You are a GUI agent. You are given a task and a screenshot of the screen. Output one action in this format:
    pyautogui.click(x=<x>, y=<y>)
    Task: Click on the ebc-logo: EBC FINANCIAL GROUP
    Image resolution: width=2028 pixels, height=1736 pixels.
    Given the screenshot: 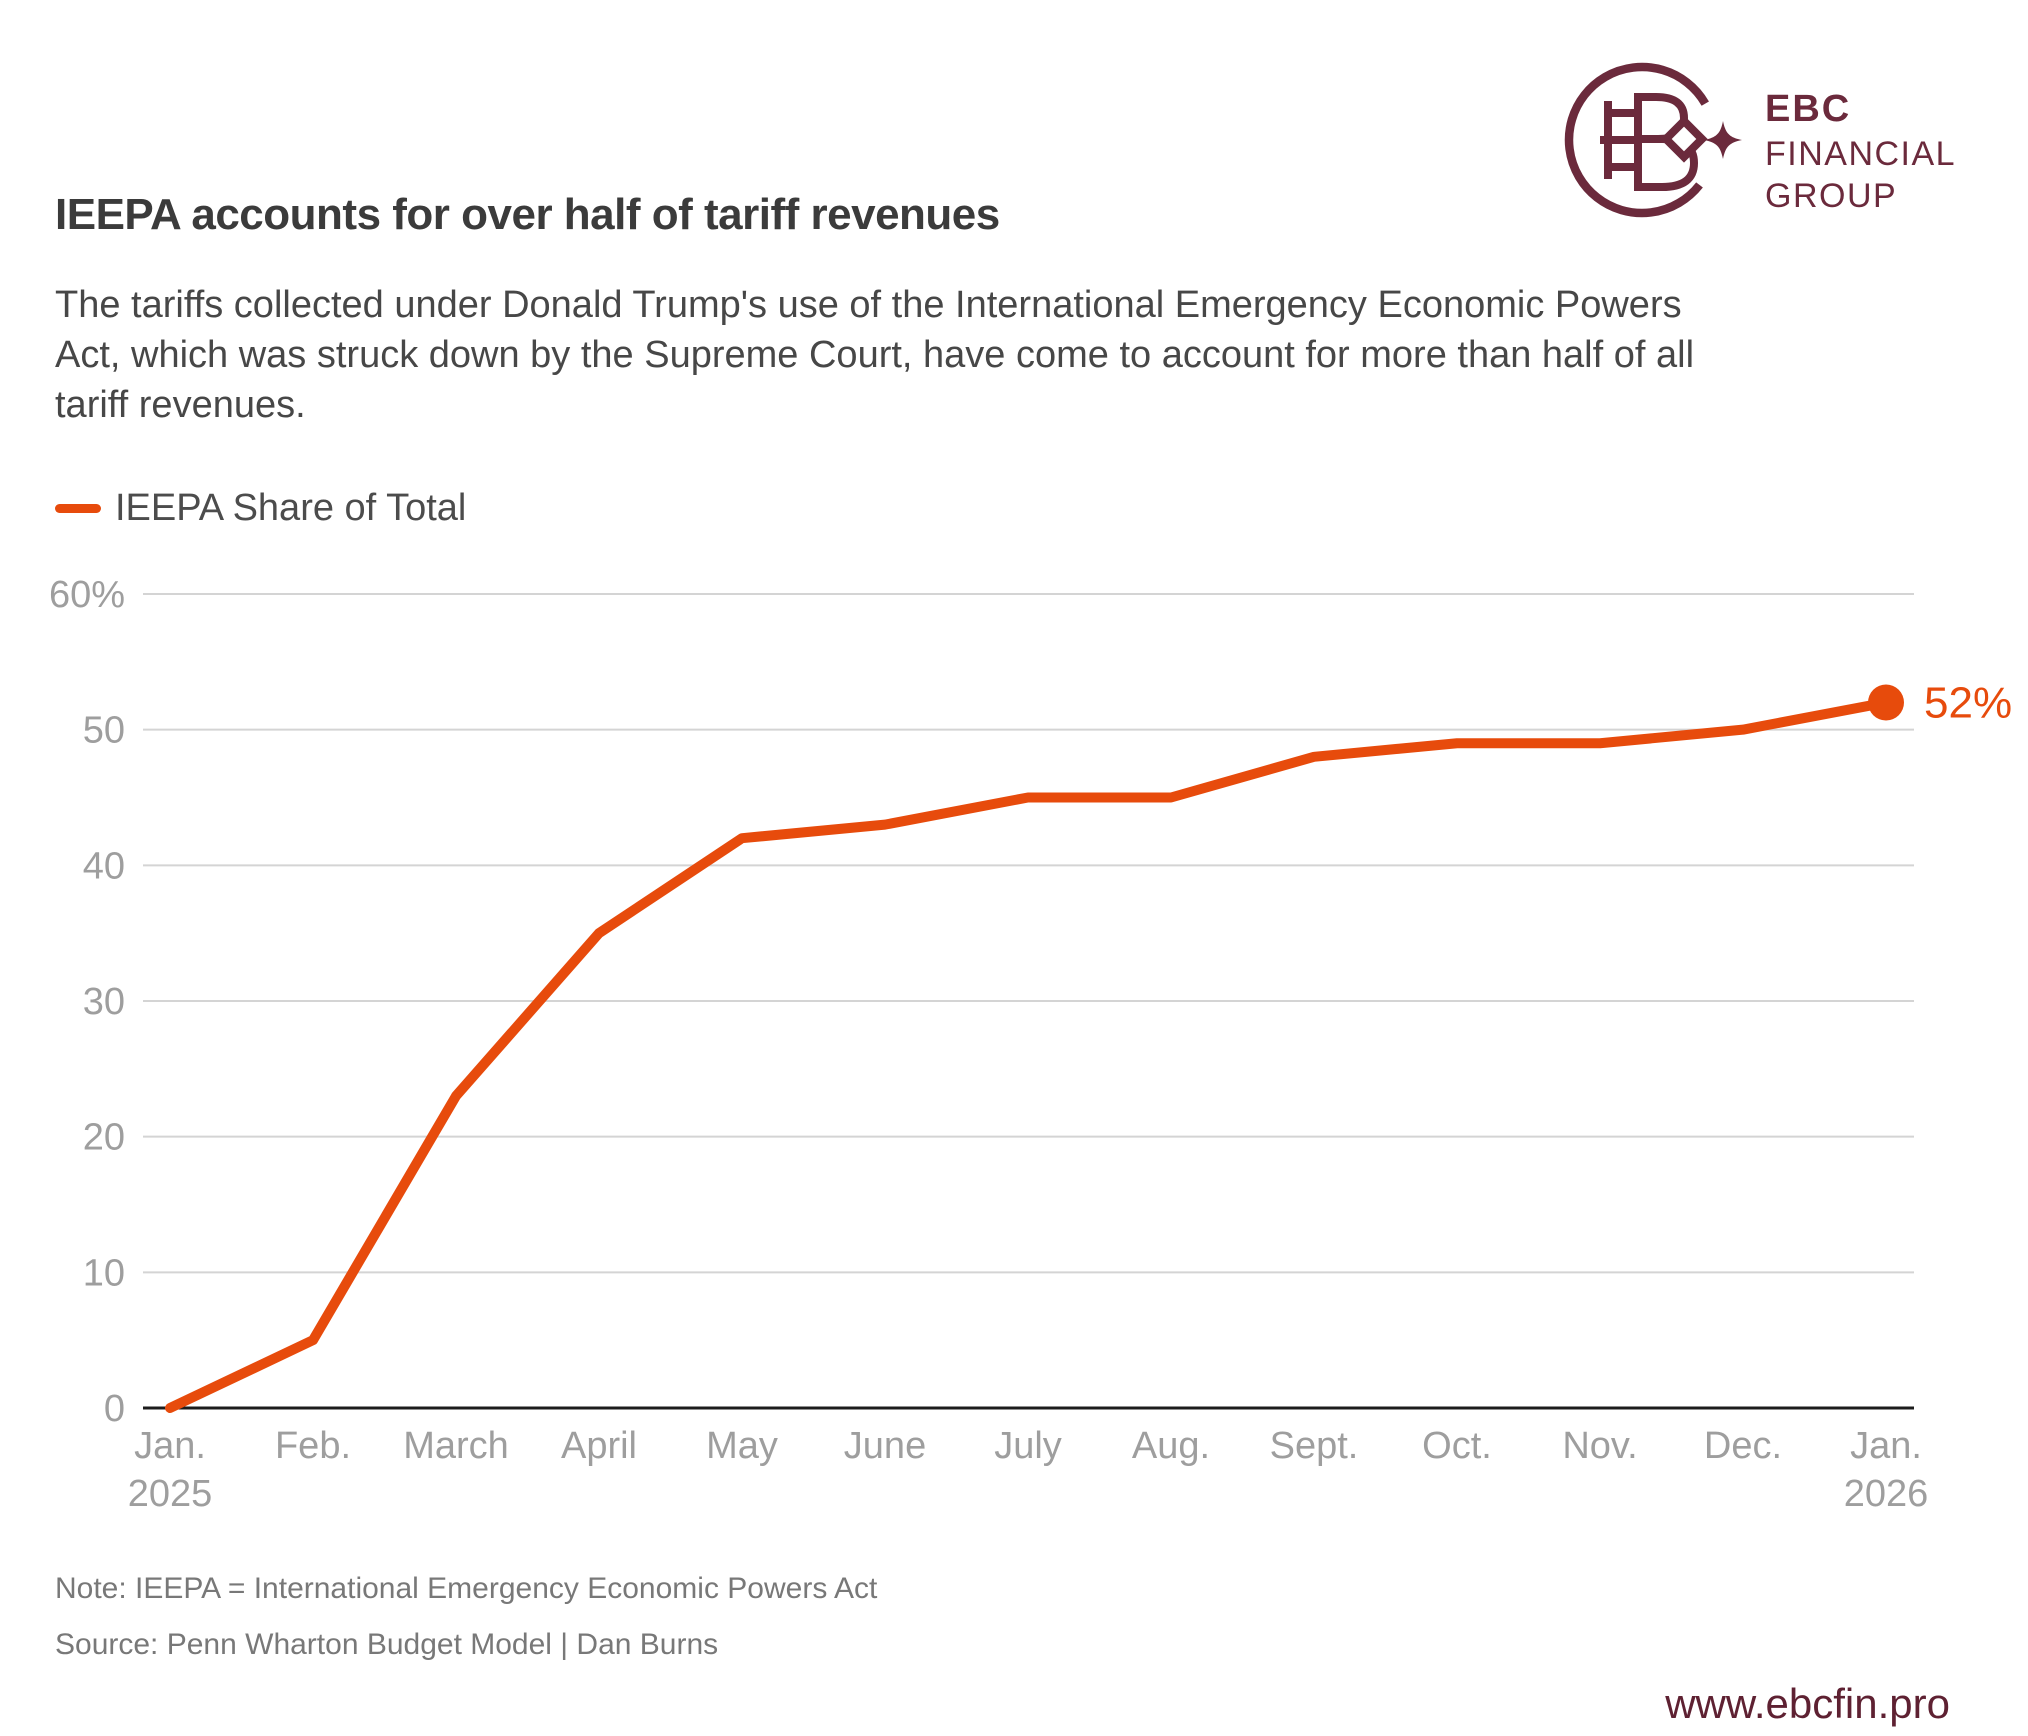 What is the action you would take?
    pyautogui.click(x=1760, y=140)
    